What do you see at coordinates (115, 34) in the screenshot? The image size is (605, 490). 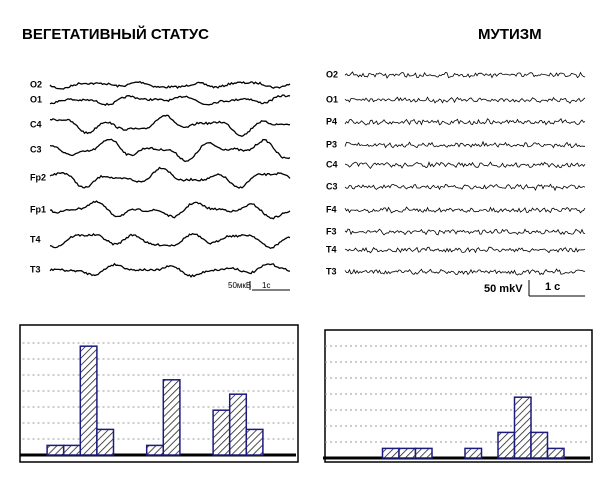 I see `left-title: ВЕГЕТАТИВНЫЙ СТАТУС` at bounding box center [115, 34].